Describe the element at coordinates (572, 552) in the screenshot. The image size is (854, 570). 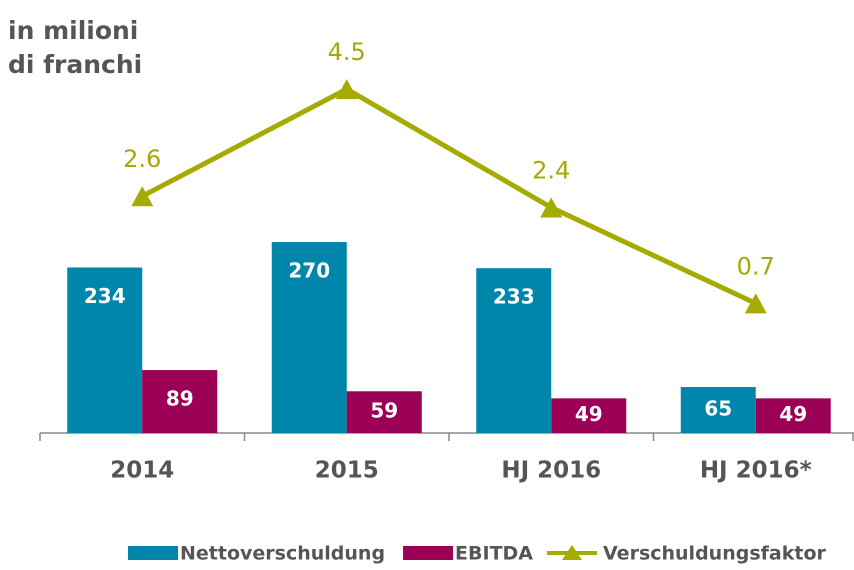
I see `legend-swatch-marker` at that location.